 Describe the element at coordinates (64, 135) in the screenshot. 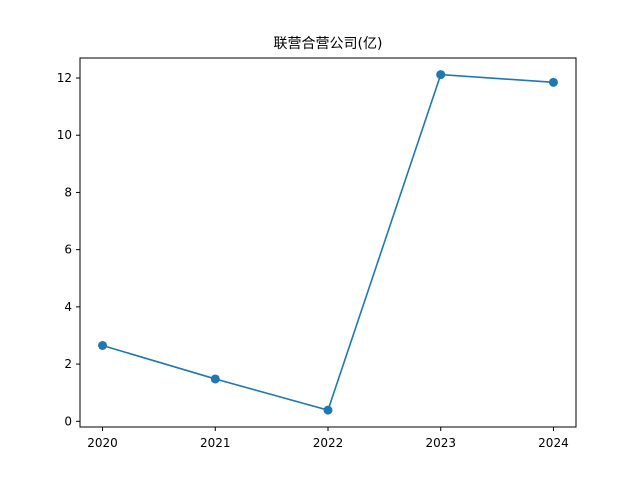

I see `y-tick-label: 10` at that location.